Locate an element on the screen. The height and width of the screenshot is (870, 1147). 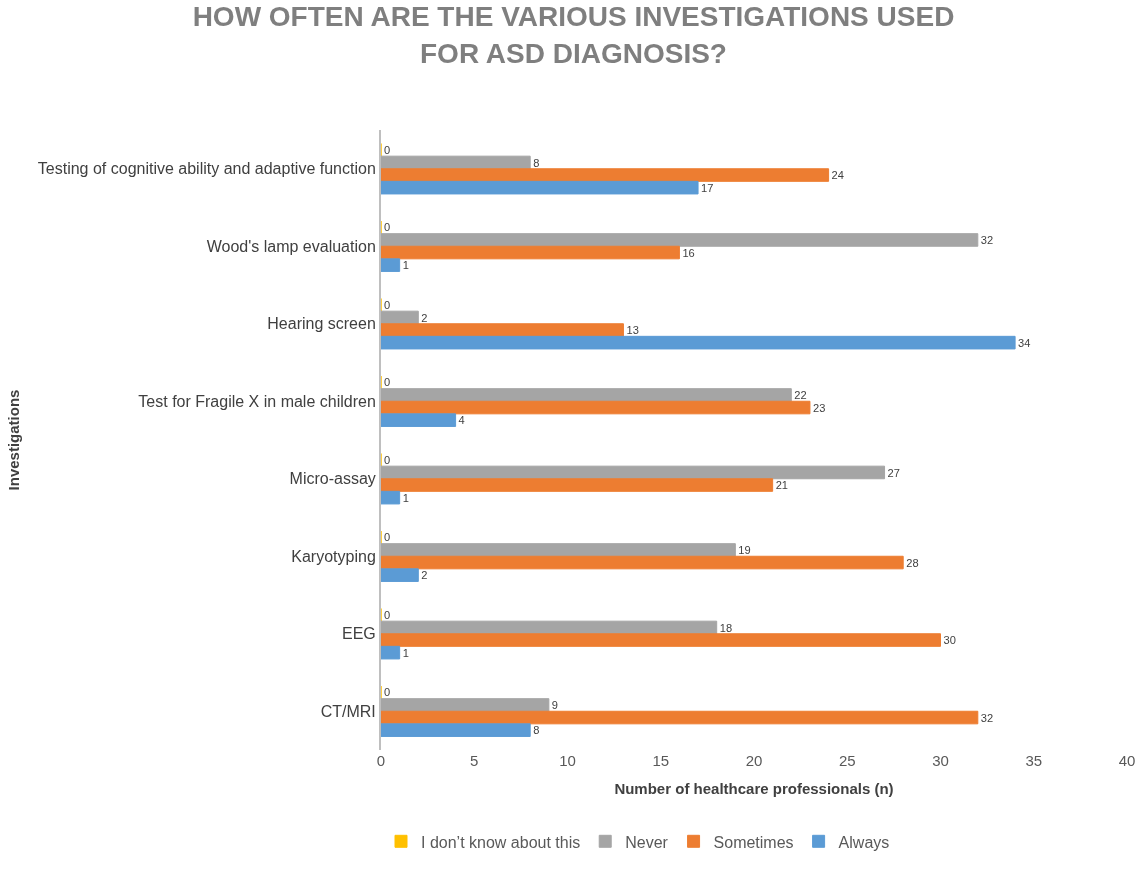
data-label: 24 is located at coordinates (837, 175).